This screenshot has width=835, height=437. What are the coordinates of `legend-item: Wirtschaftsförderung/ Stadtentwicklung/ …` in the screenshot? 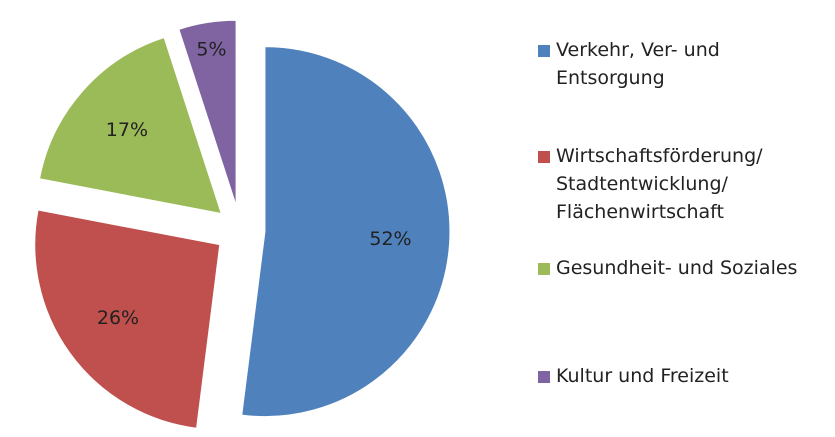 It's located at (683, 184).